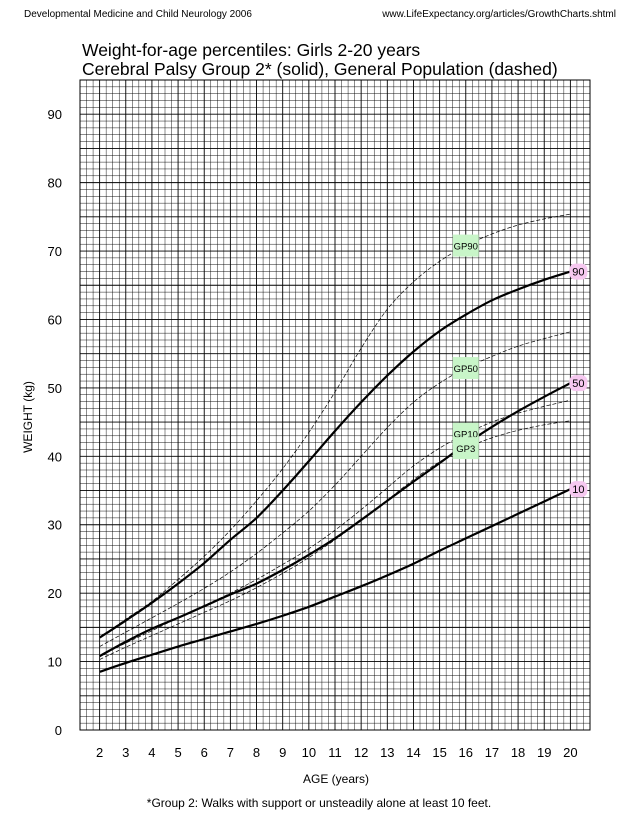  I want to click on series-label-text: 50, so click(578, 384).